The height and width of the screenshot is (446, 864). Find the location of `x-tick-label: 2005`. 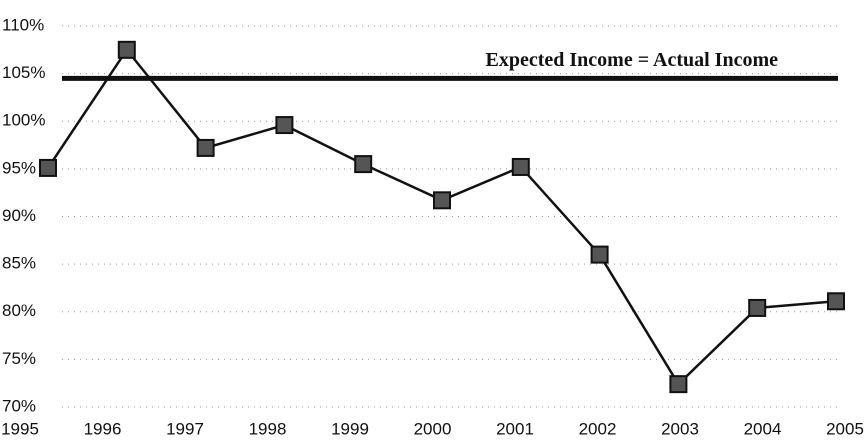

x-tick-label: 2005 is located at coordinates (845, 428).